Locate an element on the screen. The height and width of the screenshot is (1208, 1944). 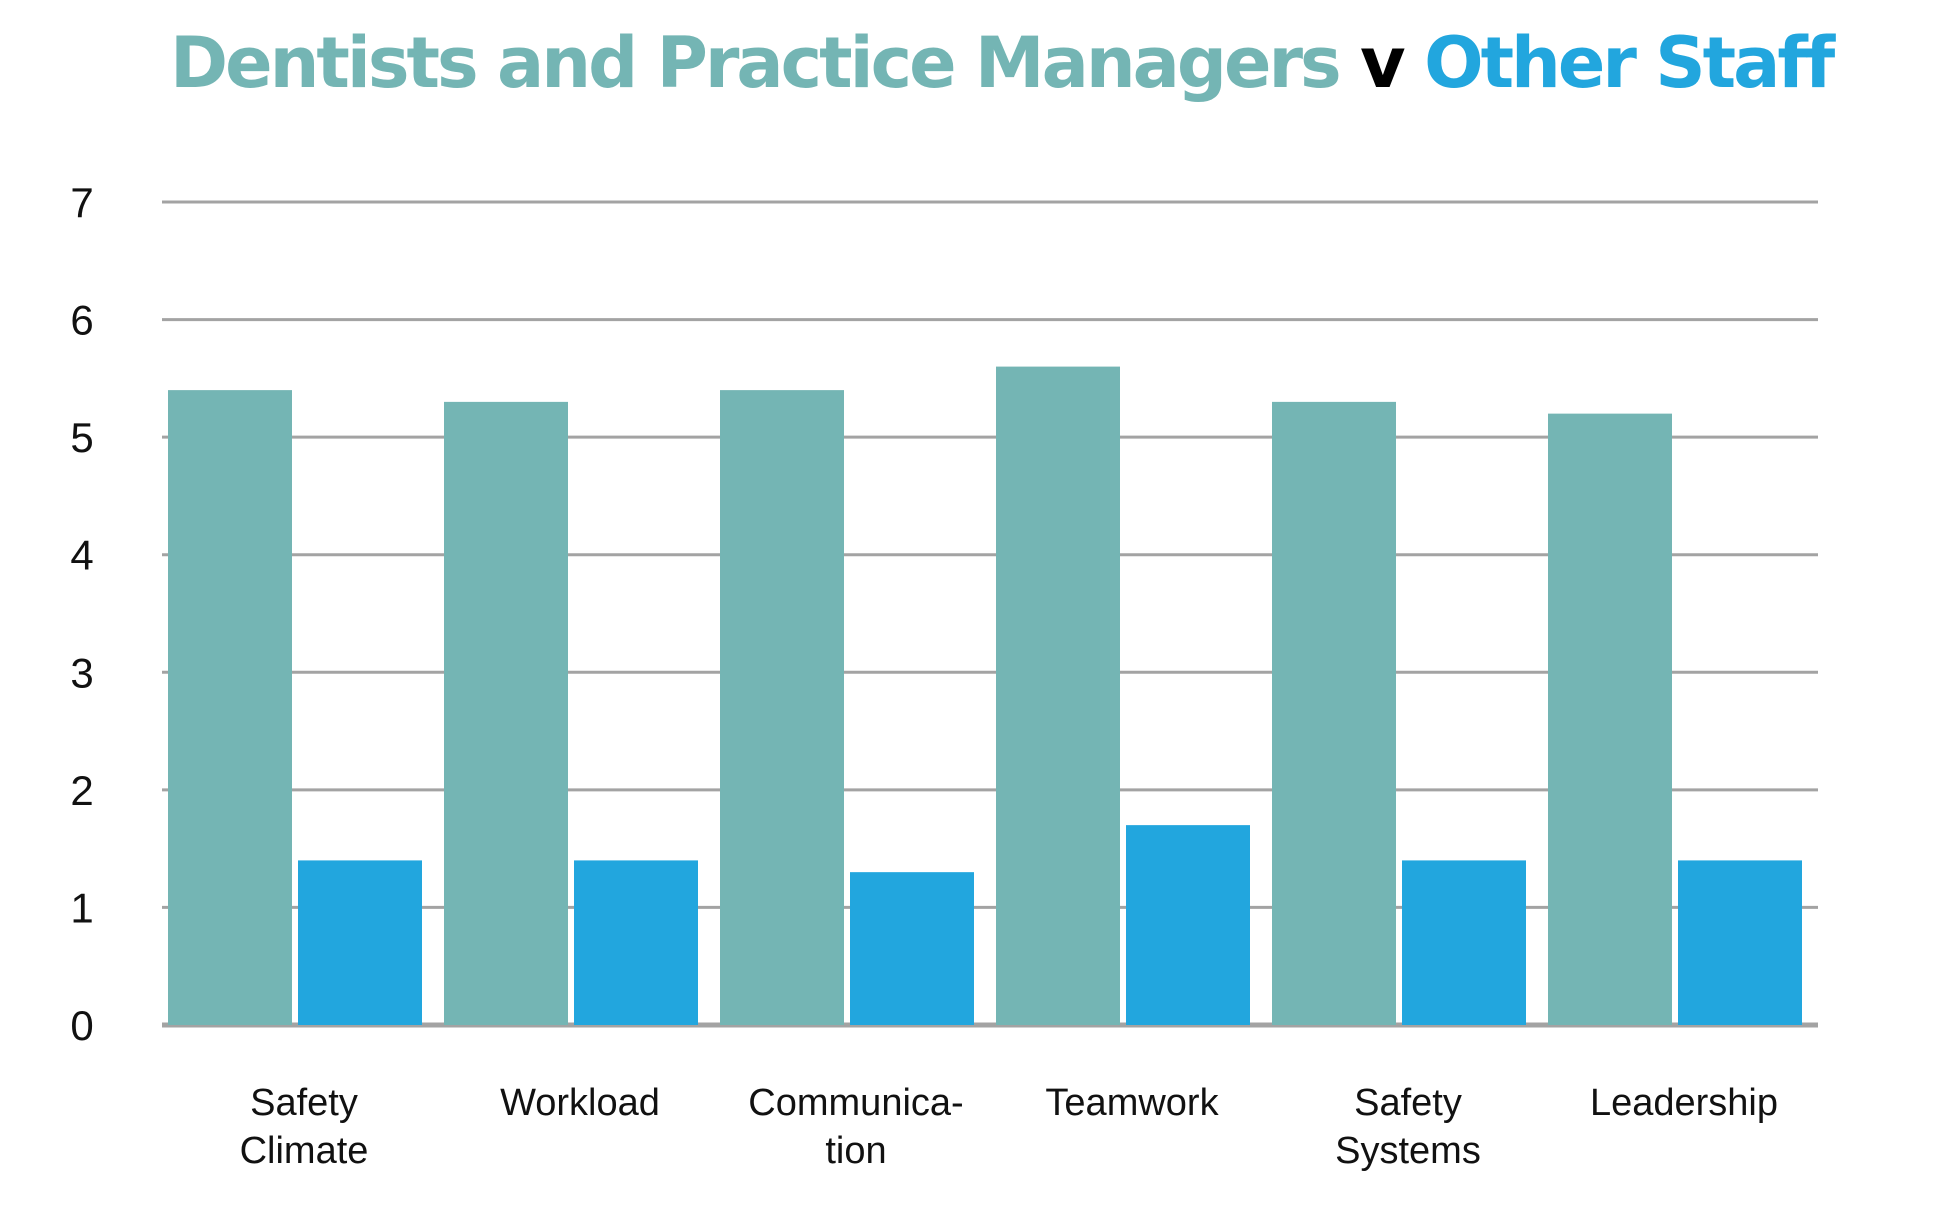
x-category-label: Safety Climate is located at coordinates (304, 1127).